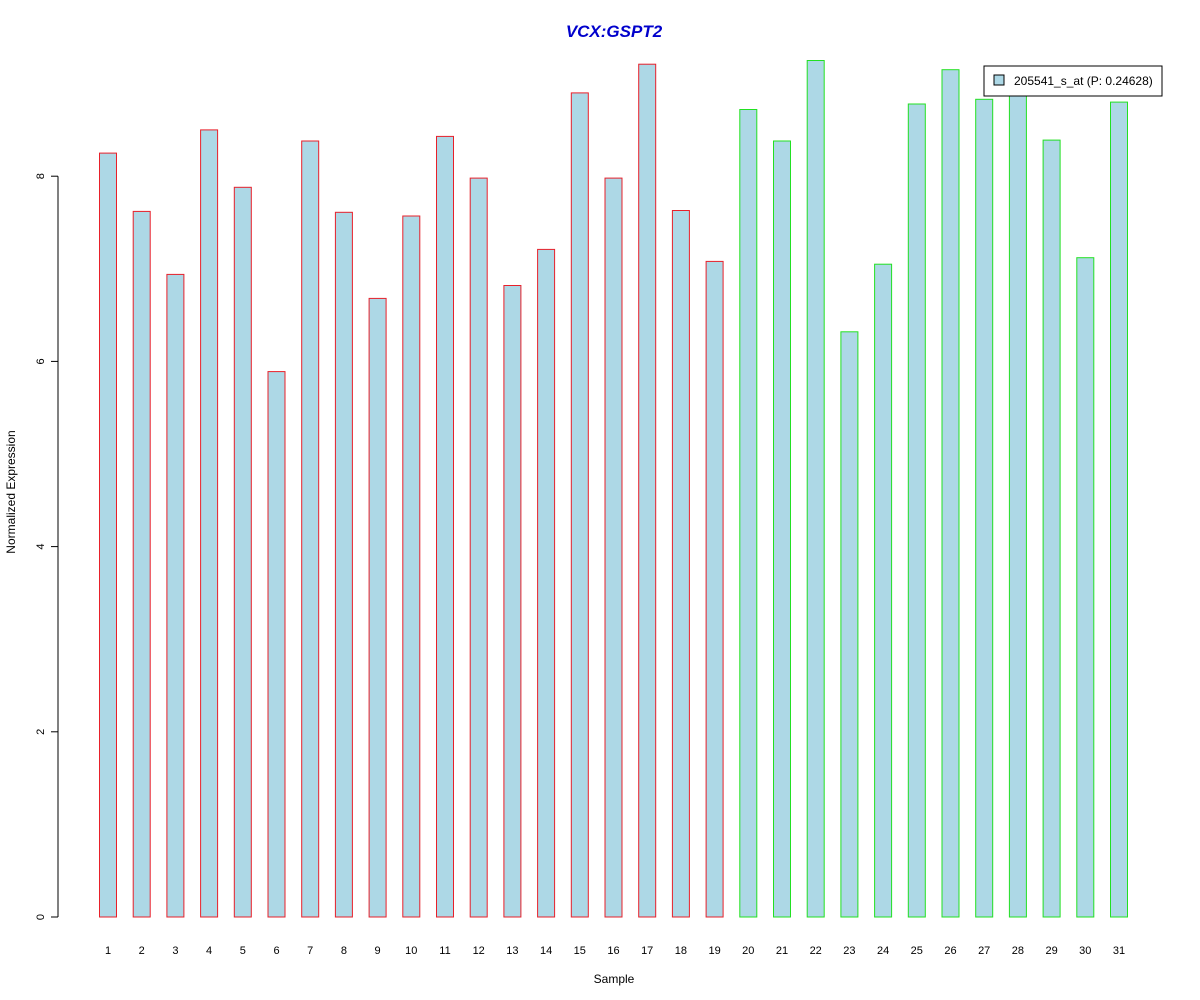 This screenshot has height=1000, width=1200. I want to click on x-tick-label: 22, so click(816, 951).